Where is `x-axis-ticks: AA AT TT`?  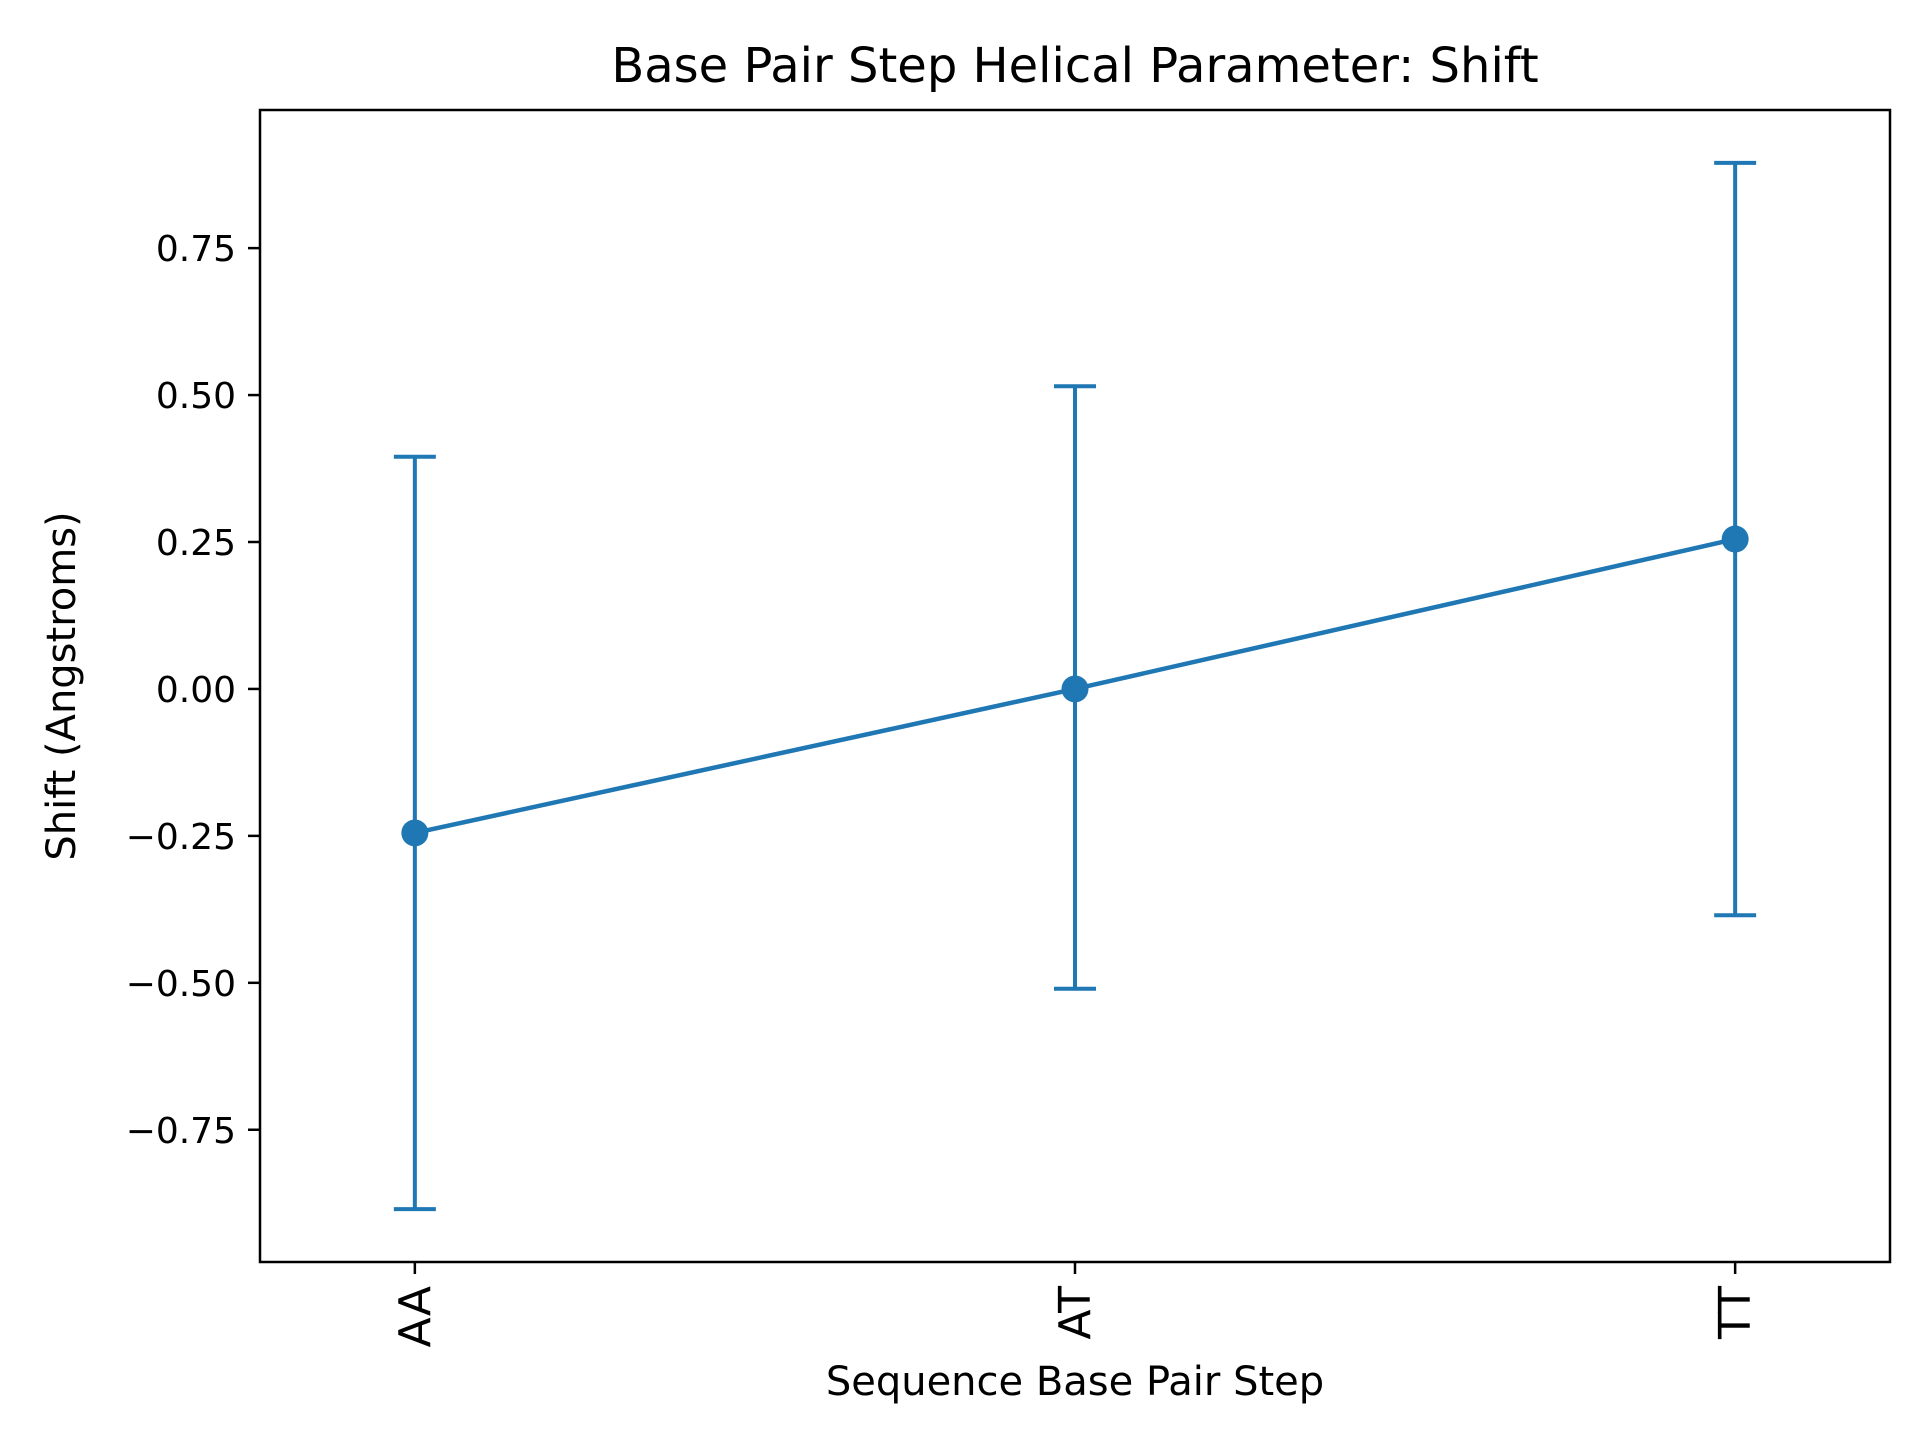
x-axis-ticks: AA AT TT is located at coordinates (1075, 1304).